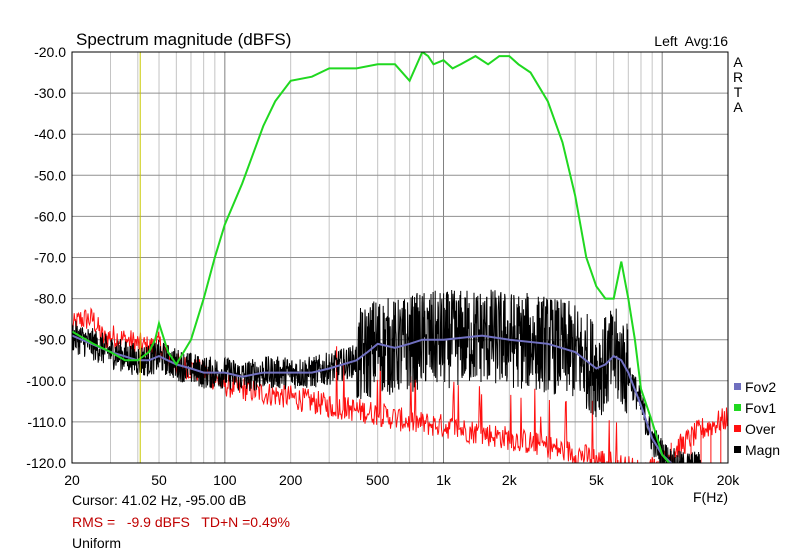 Image resolution: width=800 pixels, height=556 pixels. I want to click on x-tick-label: 20k, so click(729, 480).